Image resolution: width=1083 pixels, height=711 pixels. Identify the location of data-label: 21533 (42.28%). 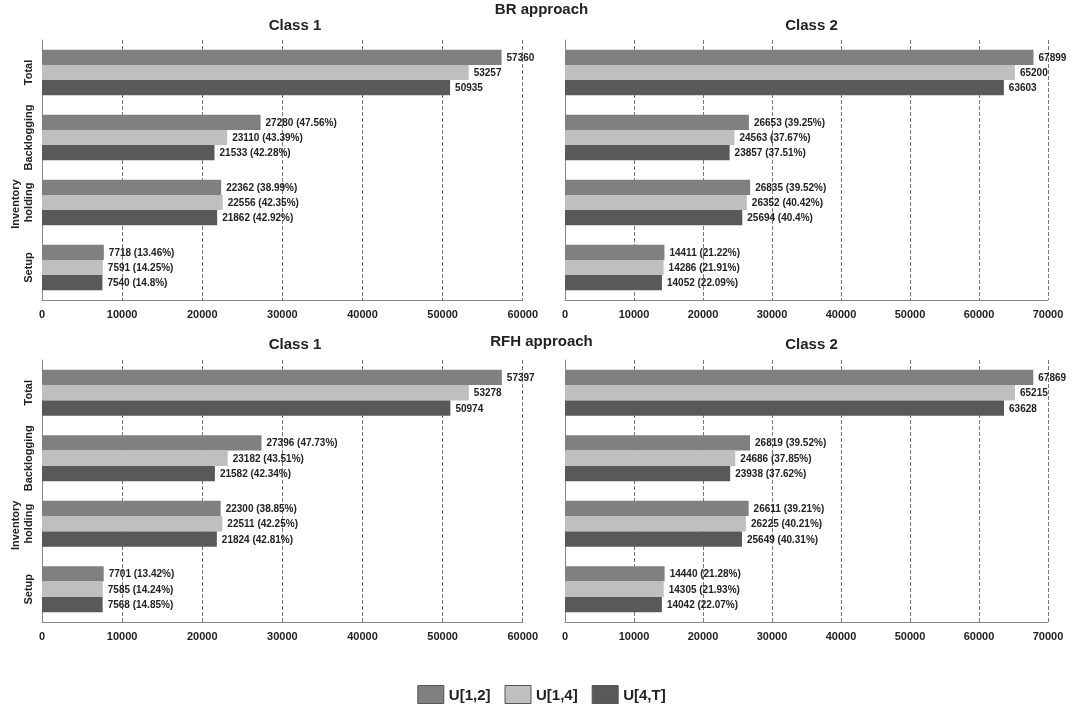
(255, 153).